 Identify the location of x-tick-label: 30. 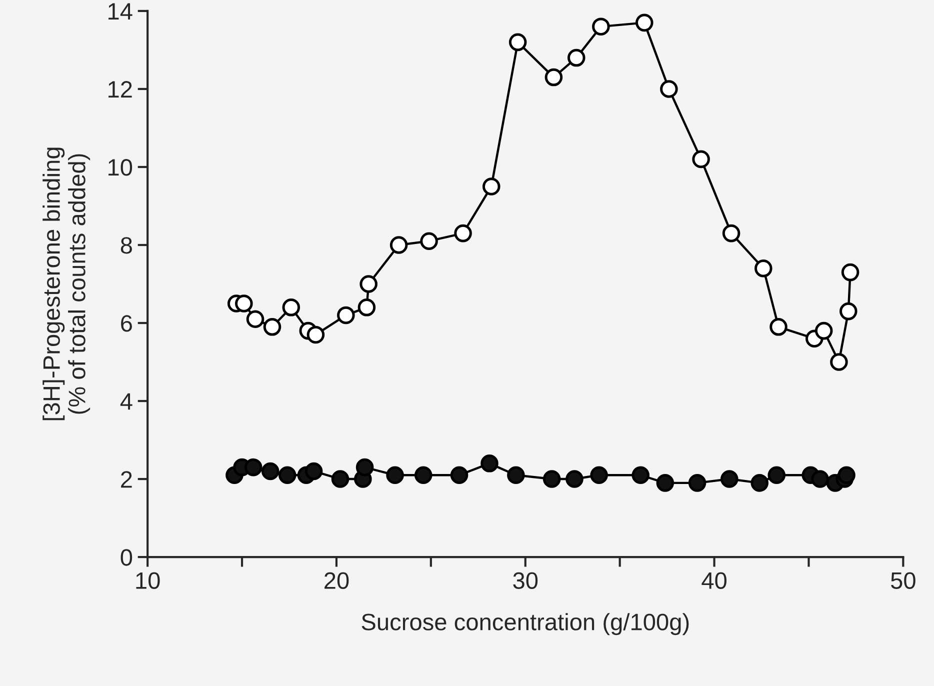
(525, 580).